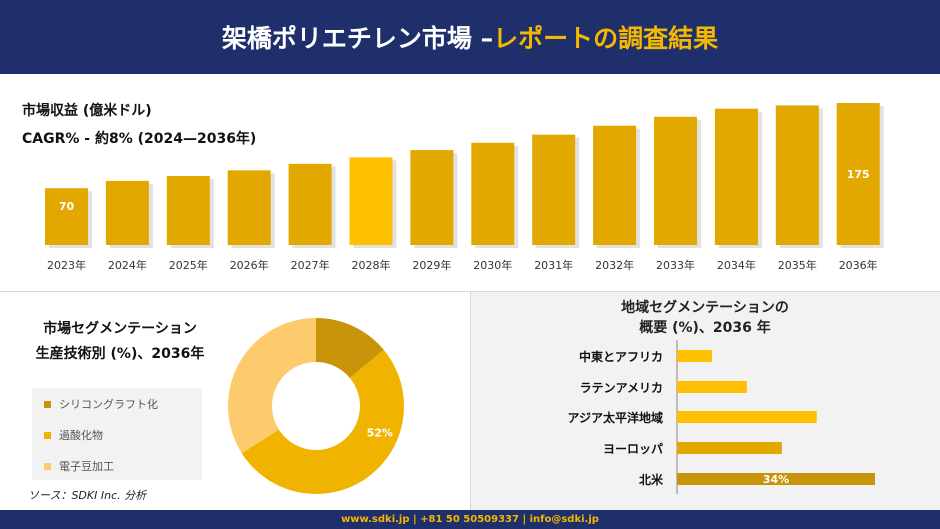 The height and width of the screenshot is (529, 940). I want to click on legend-label: 電子豆加工, so click(86, 466).